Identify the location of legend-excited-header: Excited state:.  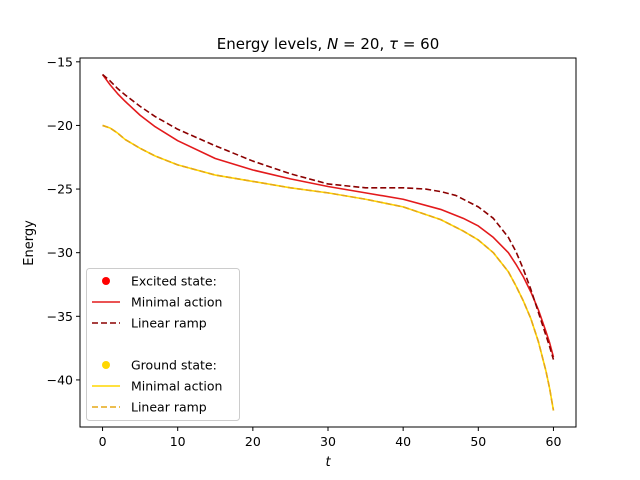
(174, 281).